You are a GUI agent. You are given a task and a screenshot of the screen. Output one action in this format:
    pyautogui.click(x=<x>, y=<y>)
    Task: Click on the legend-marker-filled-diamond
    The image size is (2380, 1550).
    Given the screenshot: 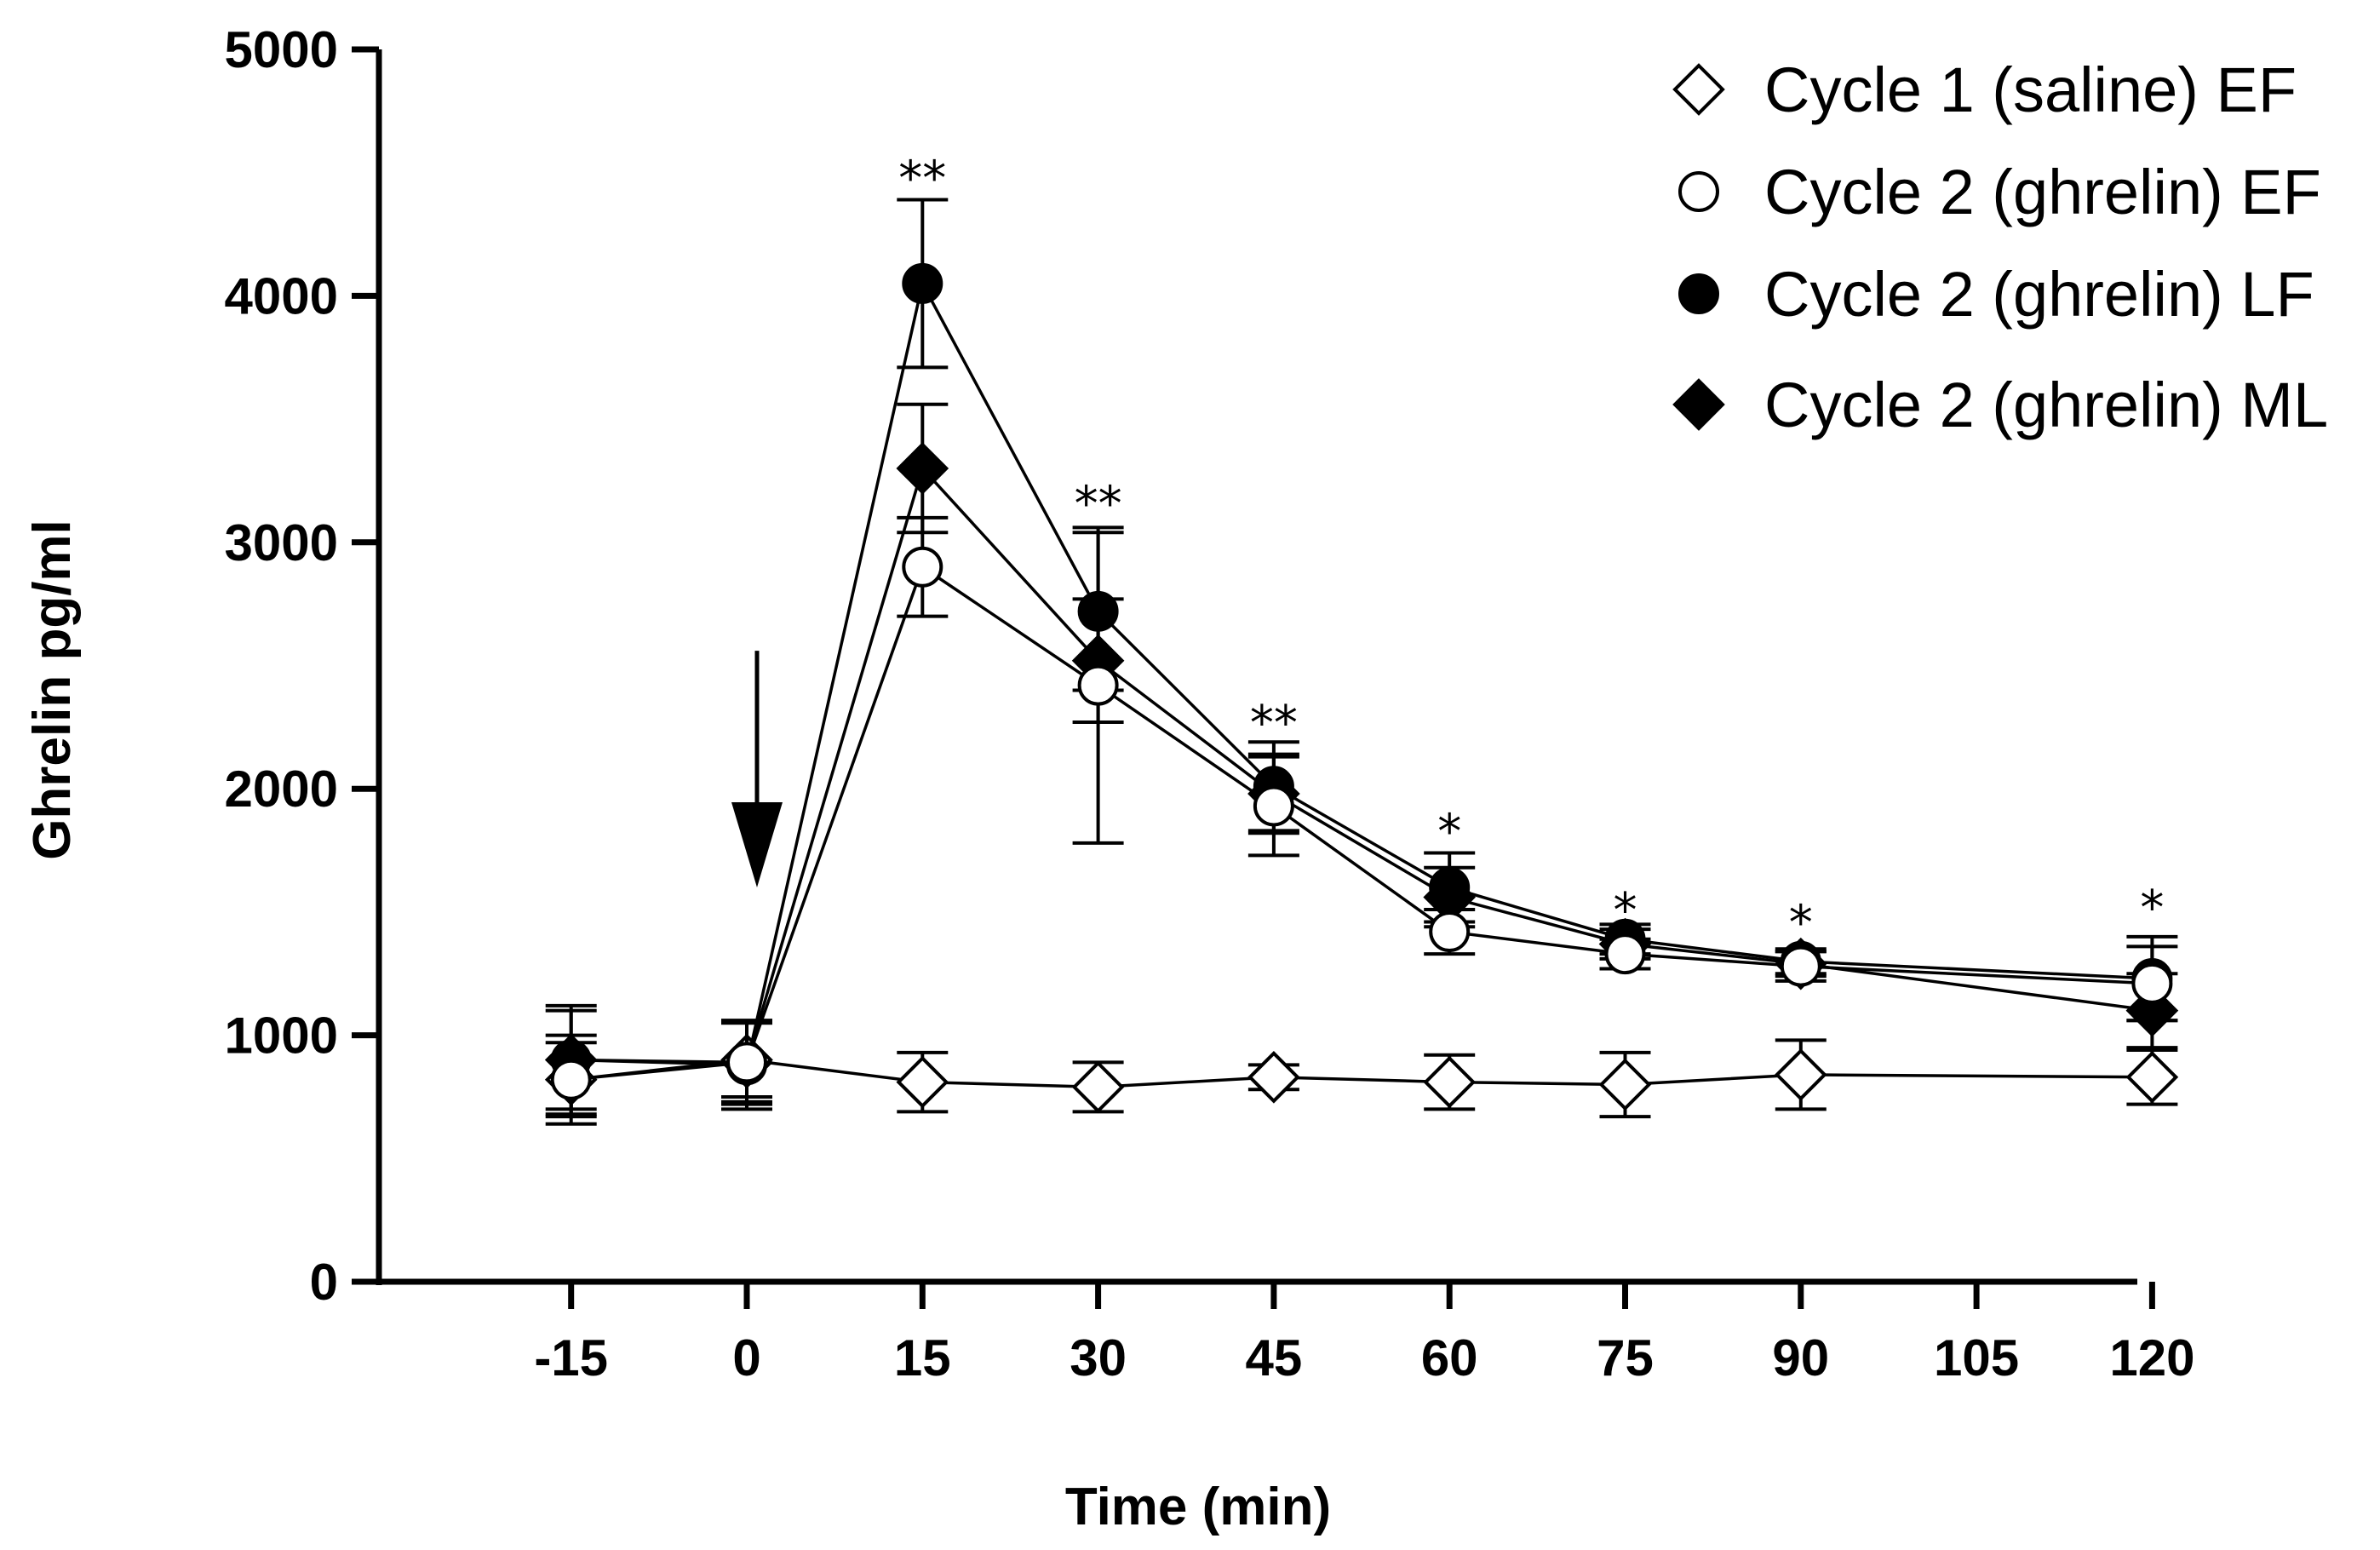 What is the action you would take?
    pyautogui.click(x=1699, y=404)
    